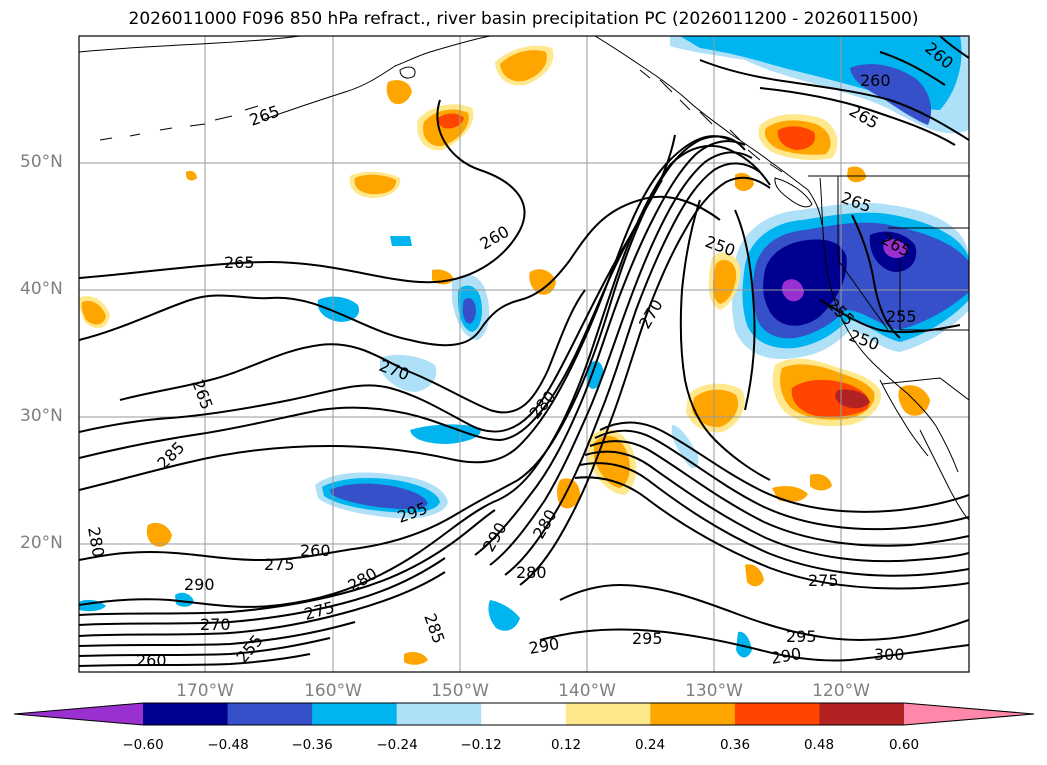  I want to click on neg-anomaly-canada, so click(891, 94).